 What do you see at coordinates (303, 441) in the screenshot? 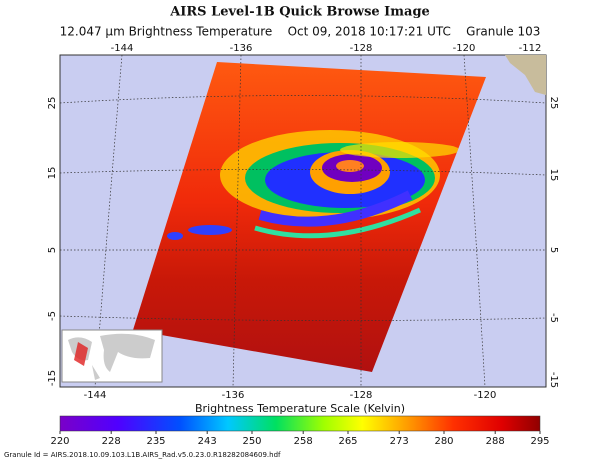
I see `colorbar-tick-label: 258` at bounding box center [303, 441].